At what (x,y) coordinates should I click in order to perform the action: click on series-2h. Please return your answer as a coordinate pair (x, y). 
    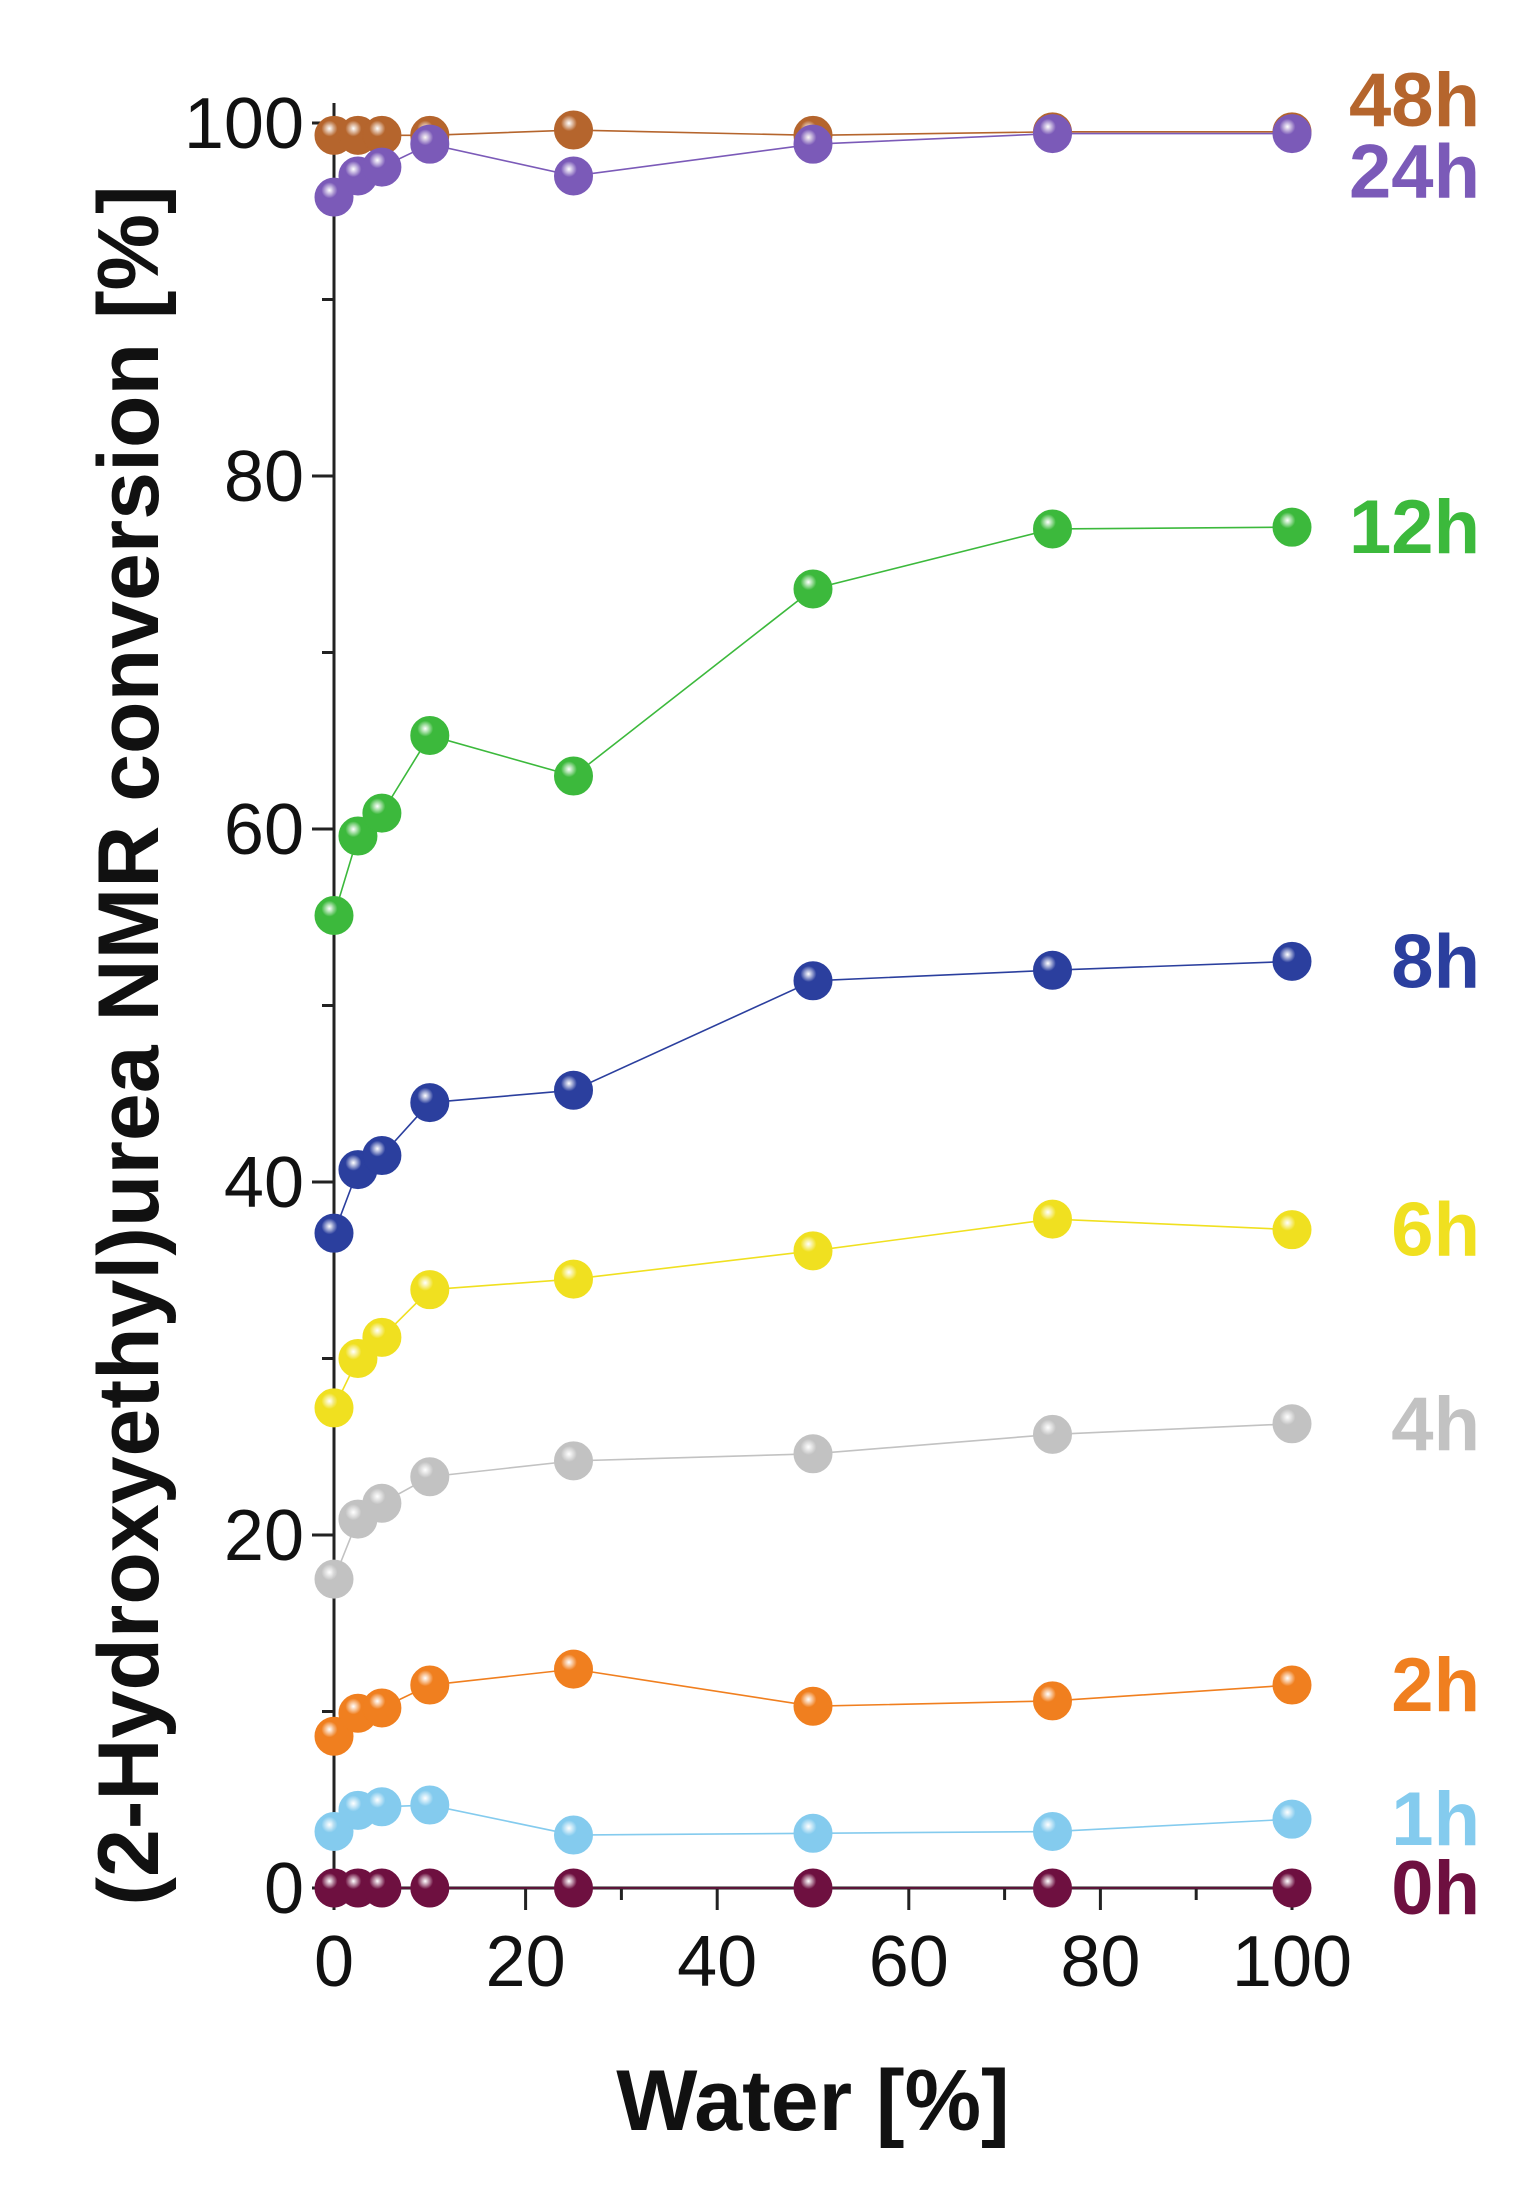
    Looking at the image, I should click on (813, 1702).